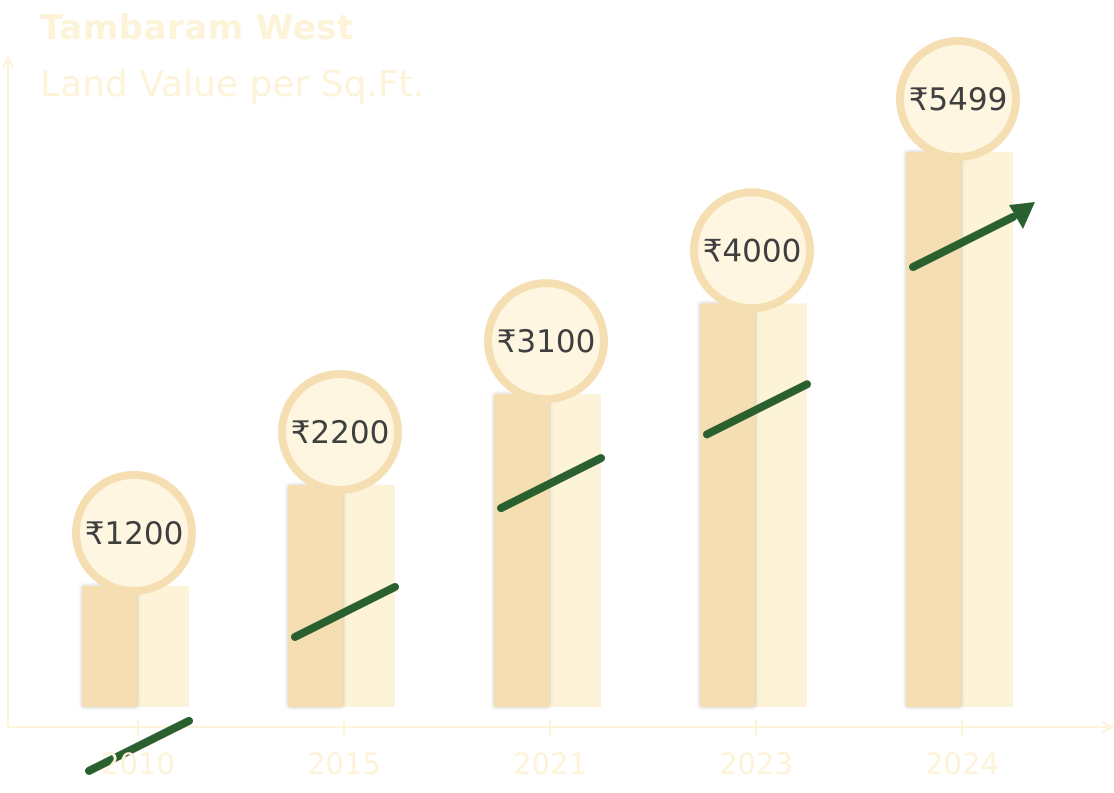 The width and height of the screenshot is (1114, 793). Describe the element at coordinates (1107, 727) in the screenshot. I see `x-axis-arrowhead` at that location.